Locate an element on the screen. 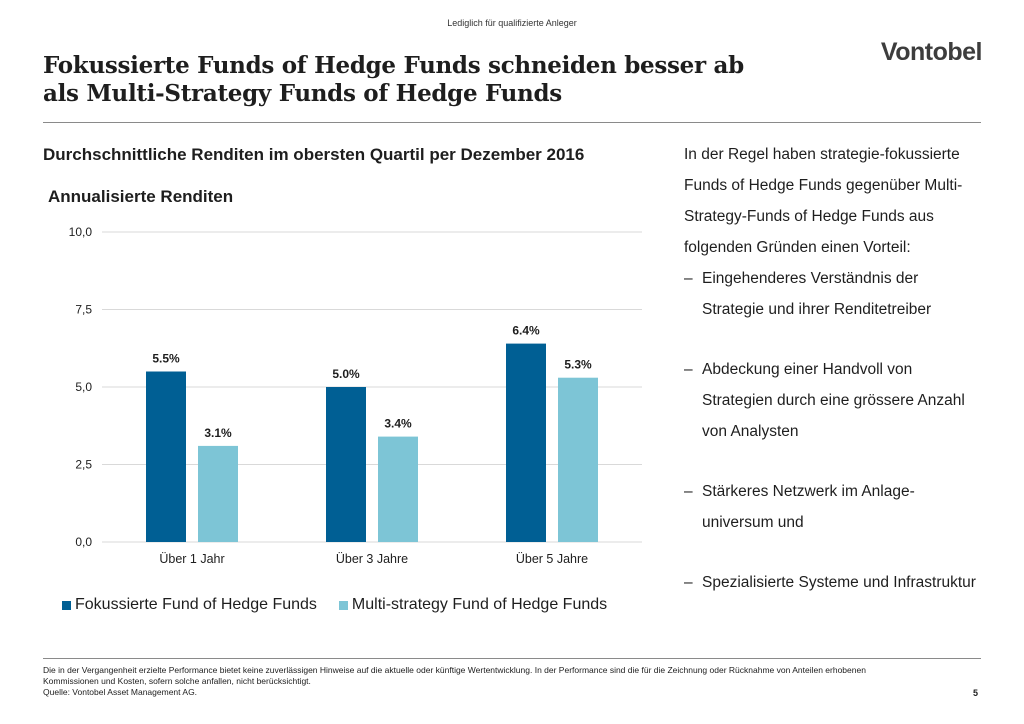 The image size is (1024, 724). legend-item-multi: Multi-strategy Fund of Hedge Funds is located at coordinates (473, 605).